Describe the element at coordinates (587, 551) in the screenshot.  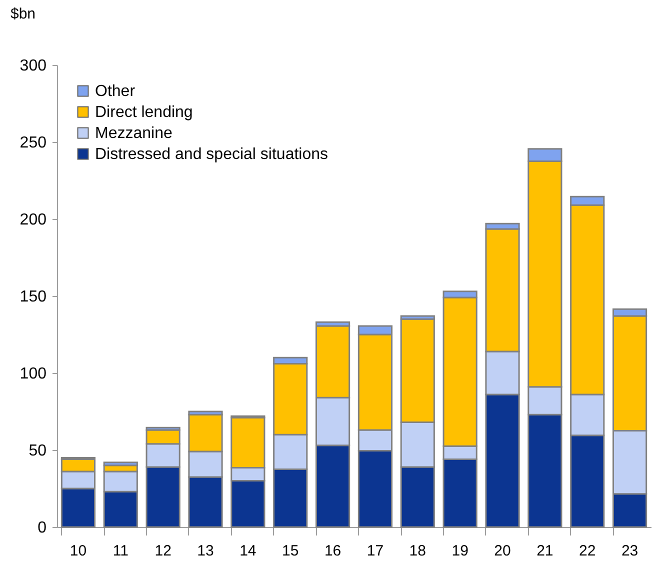
I see `x-tick-label: 22` at that location.